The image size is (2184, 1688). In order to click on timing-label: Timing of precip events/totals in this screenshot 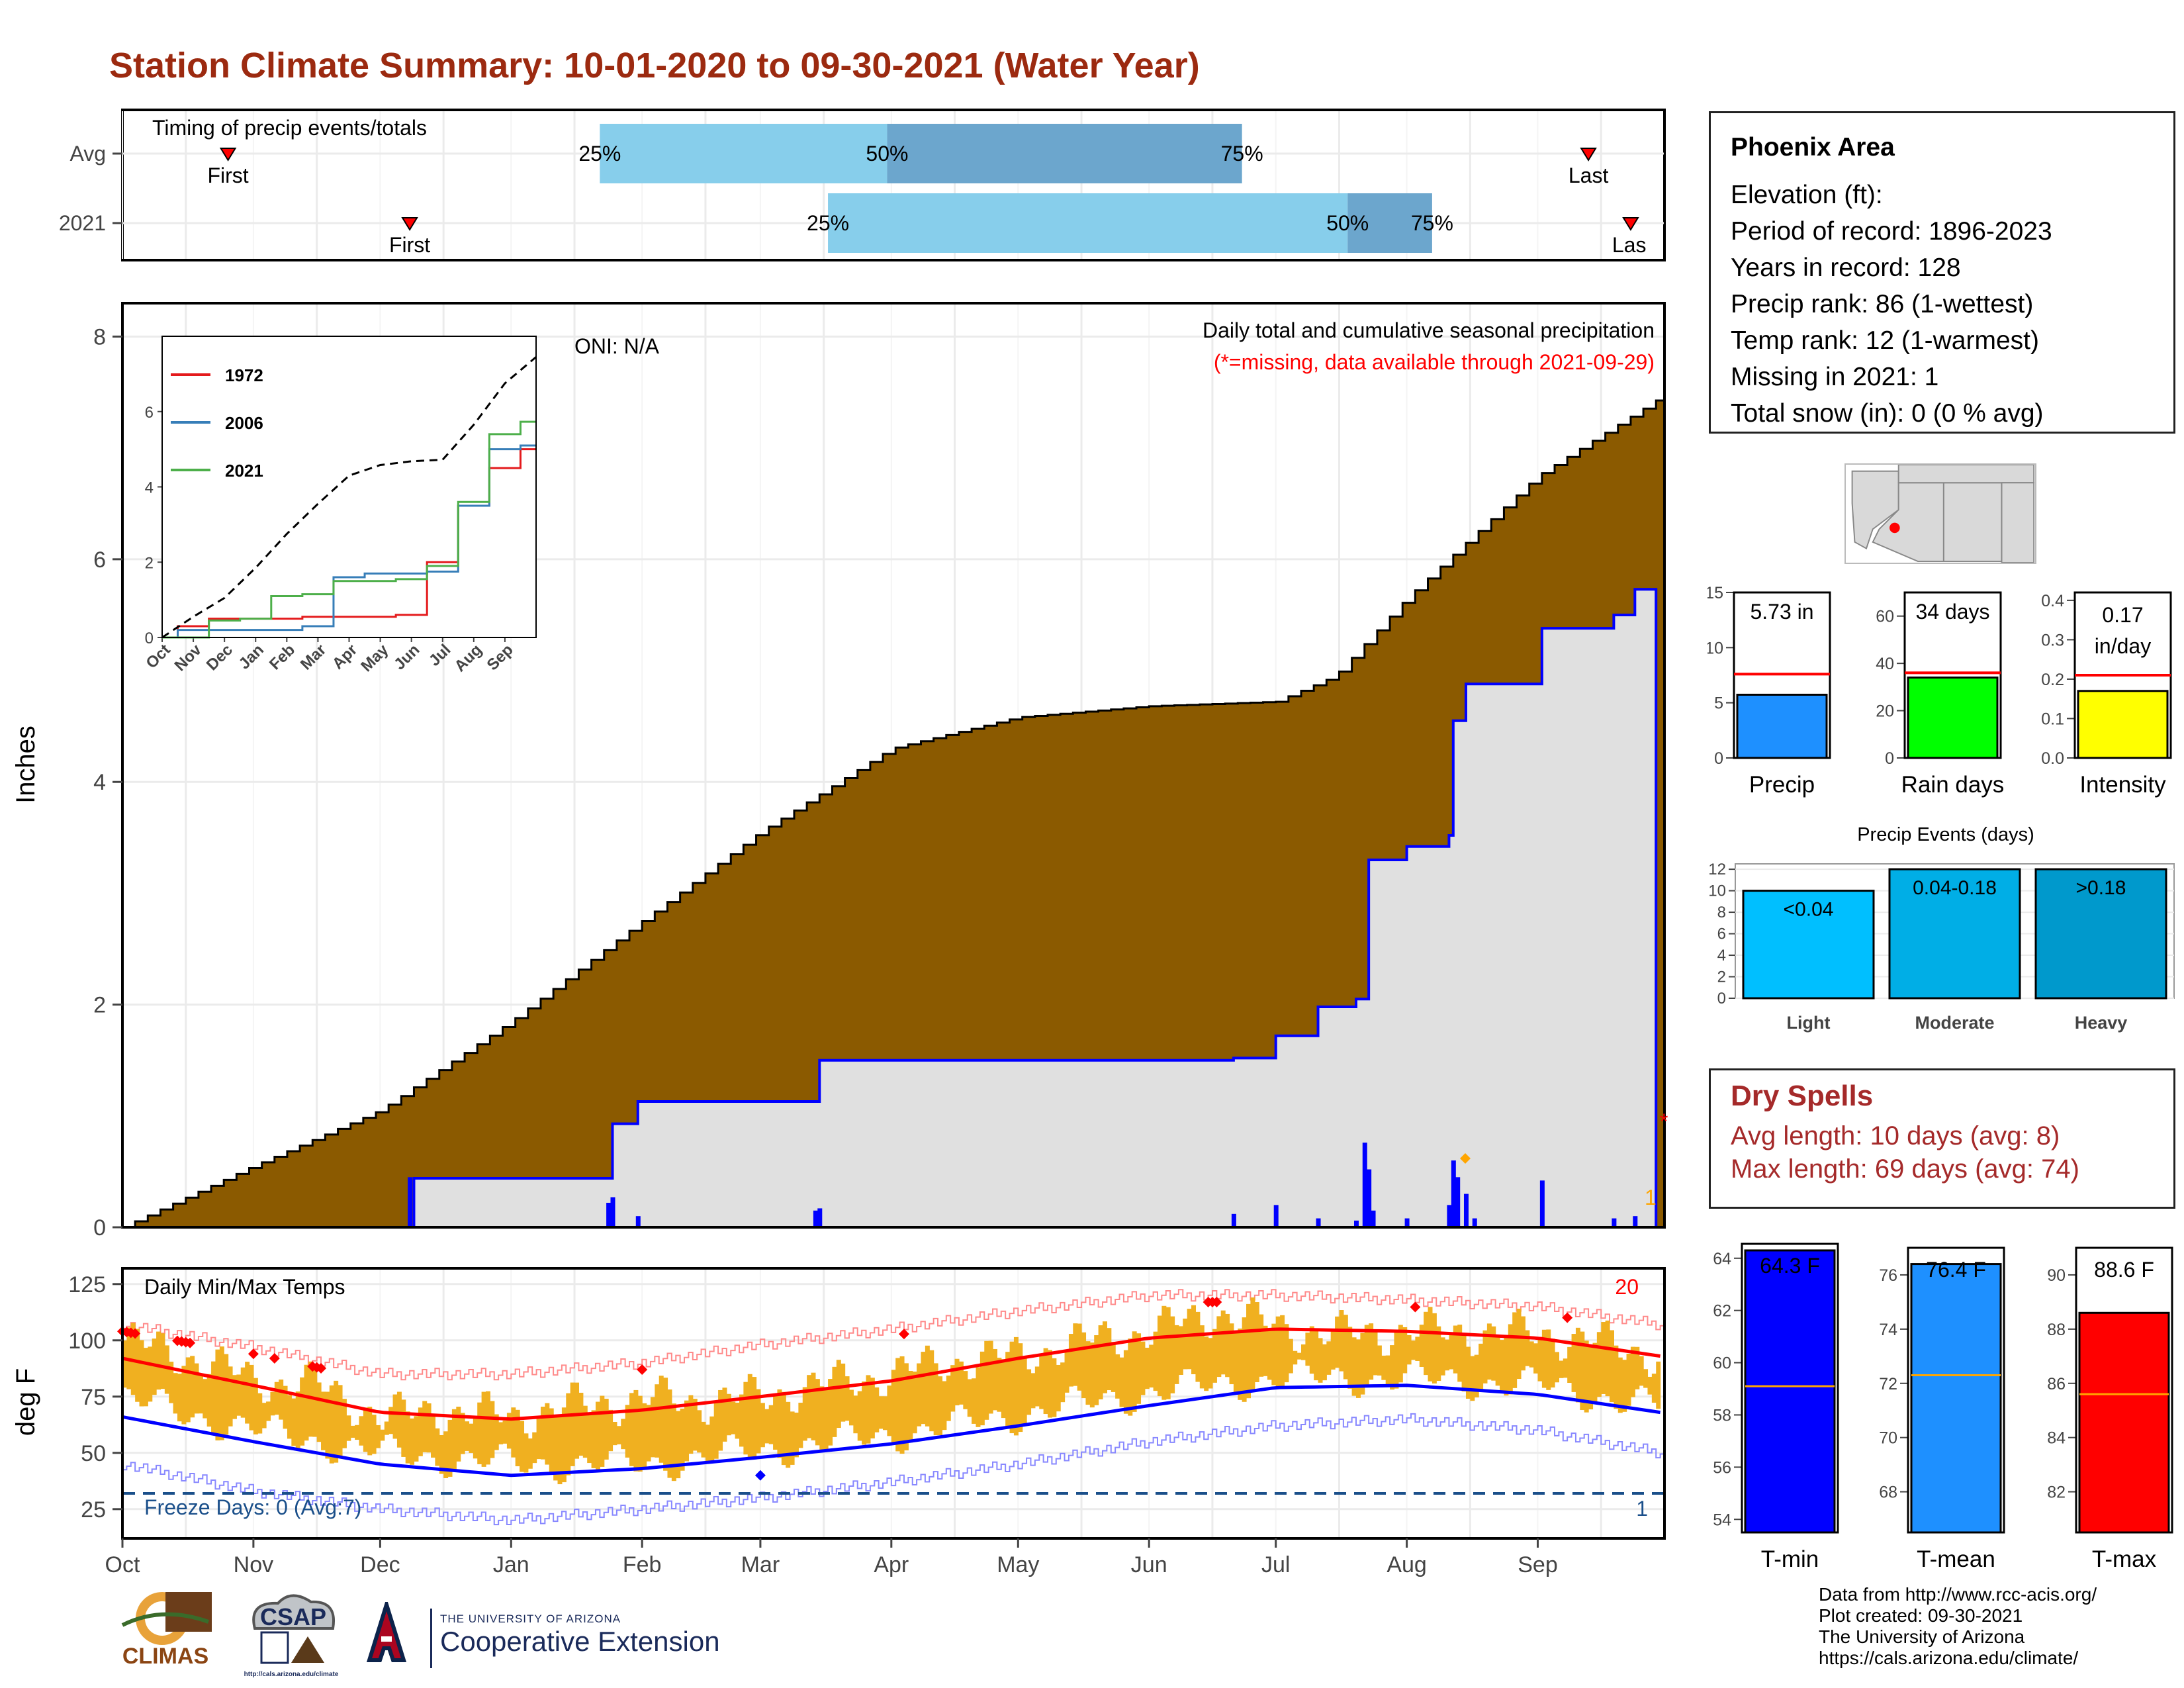, I will do `click(289, 128)`.